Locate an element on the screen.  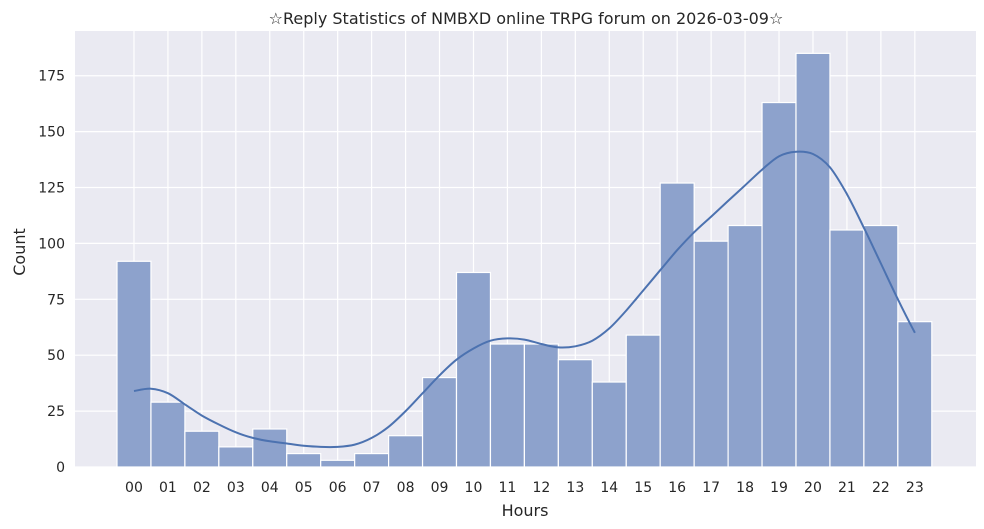
x-tick-label: 19 is located at coordinates (779, 488).